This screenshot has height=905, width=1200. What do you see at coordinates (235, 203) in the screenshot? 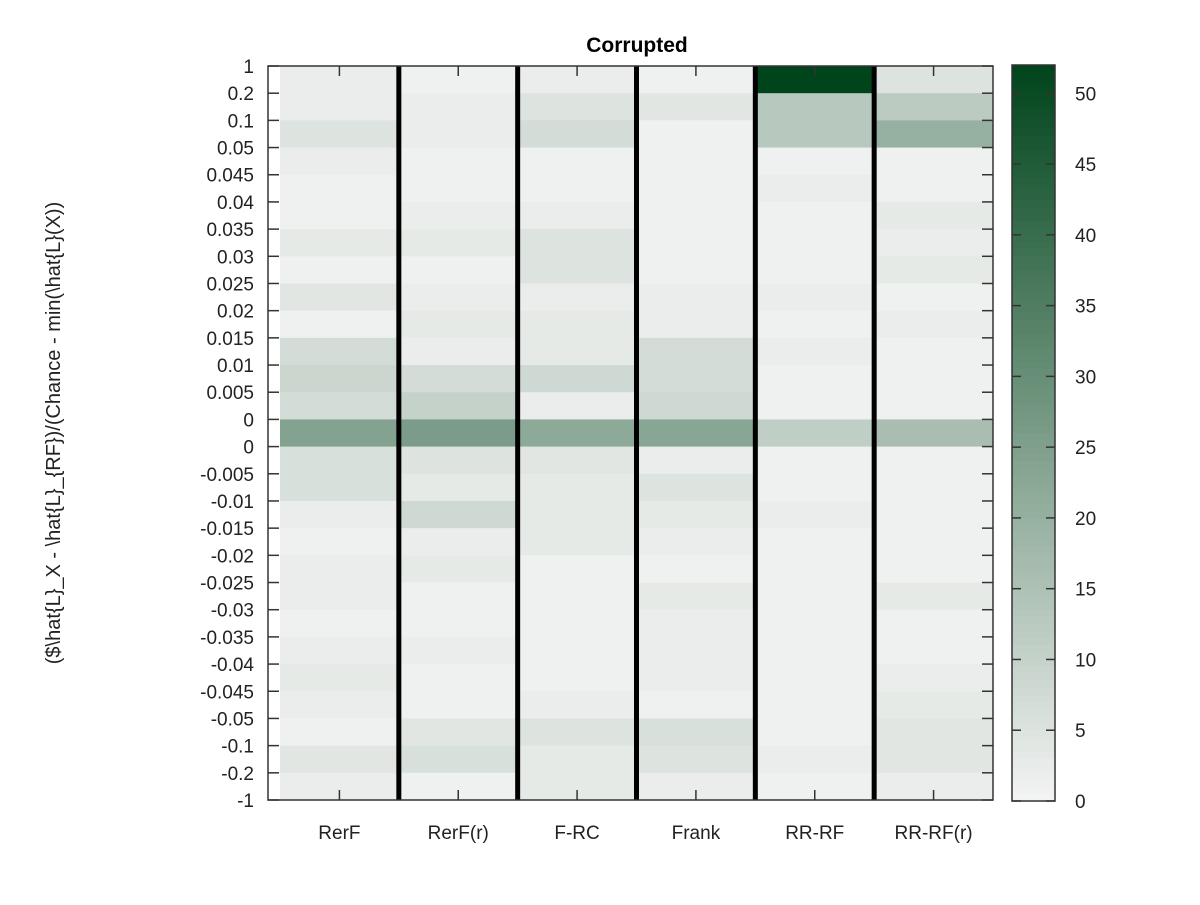
I see `y-tick-label: 0.04` at bounding box center [235, 203].